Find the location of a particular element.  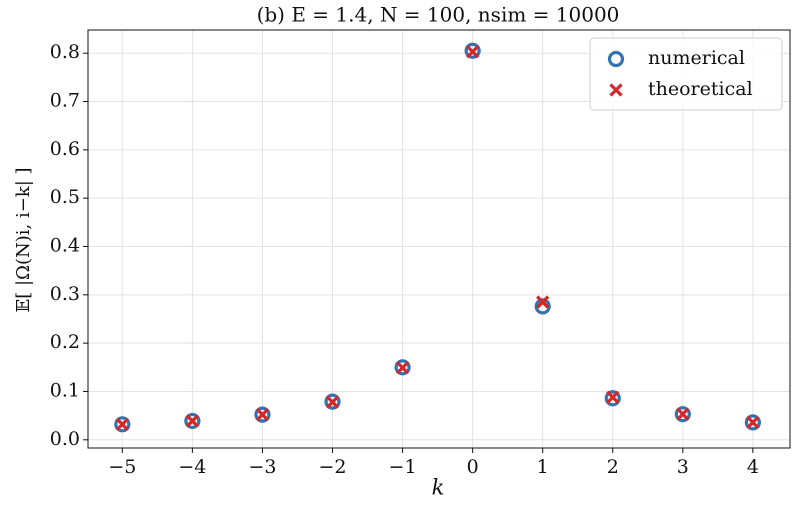

y-tick-label: 0.8 is located at coordinates (65, 52).